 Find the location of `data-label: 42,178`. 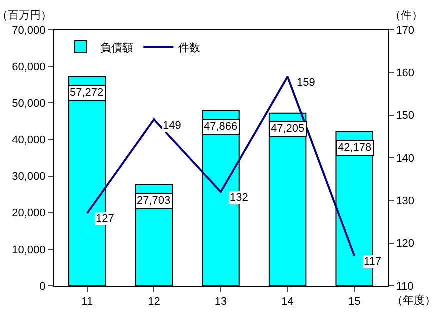

data-label: 42,178 is located at coordinates (355, 148).